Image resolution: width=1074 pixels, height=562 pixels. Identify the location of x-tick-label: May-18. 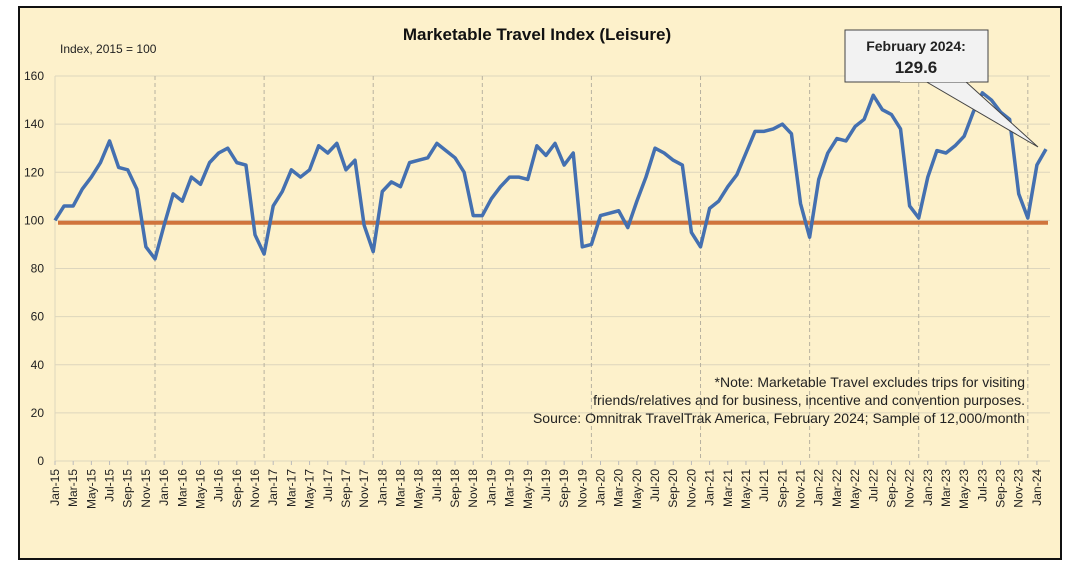
(419, 489).